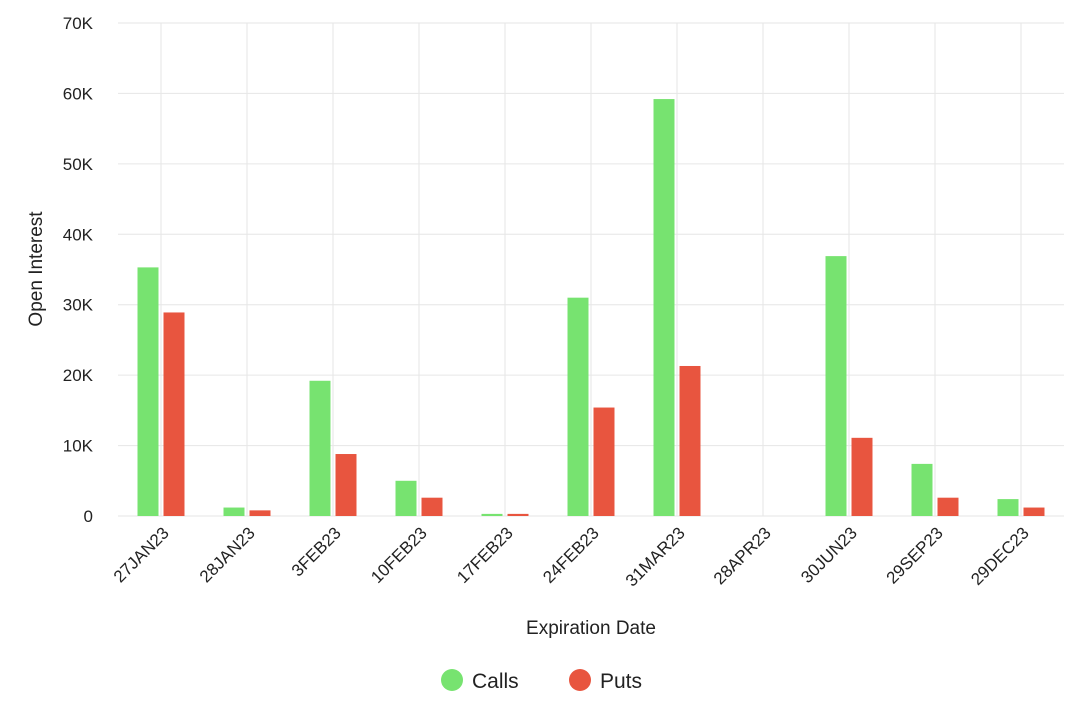  What do you see at coordinates (78, 93) in the screenshot?
I see `y-tick-label: 60K` at bounding box center [78, 93].